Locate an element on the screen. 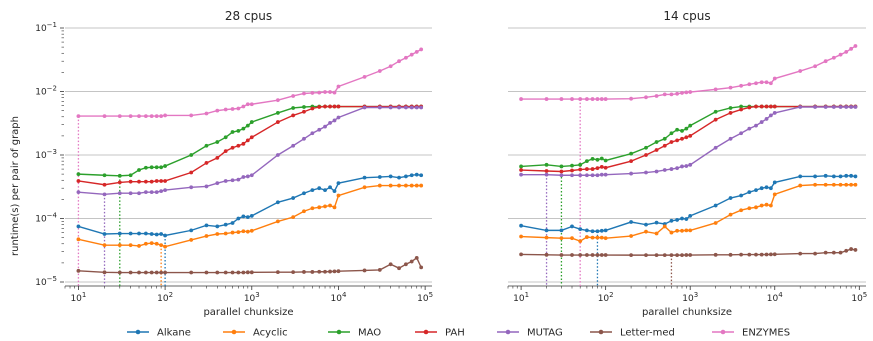 This screenshot has width=873, height=341. legend-label: MAO is located at coordinates (369, 333).